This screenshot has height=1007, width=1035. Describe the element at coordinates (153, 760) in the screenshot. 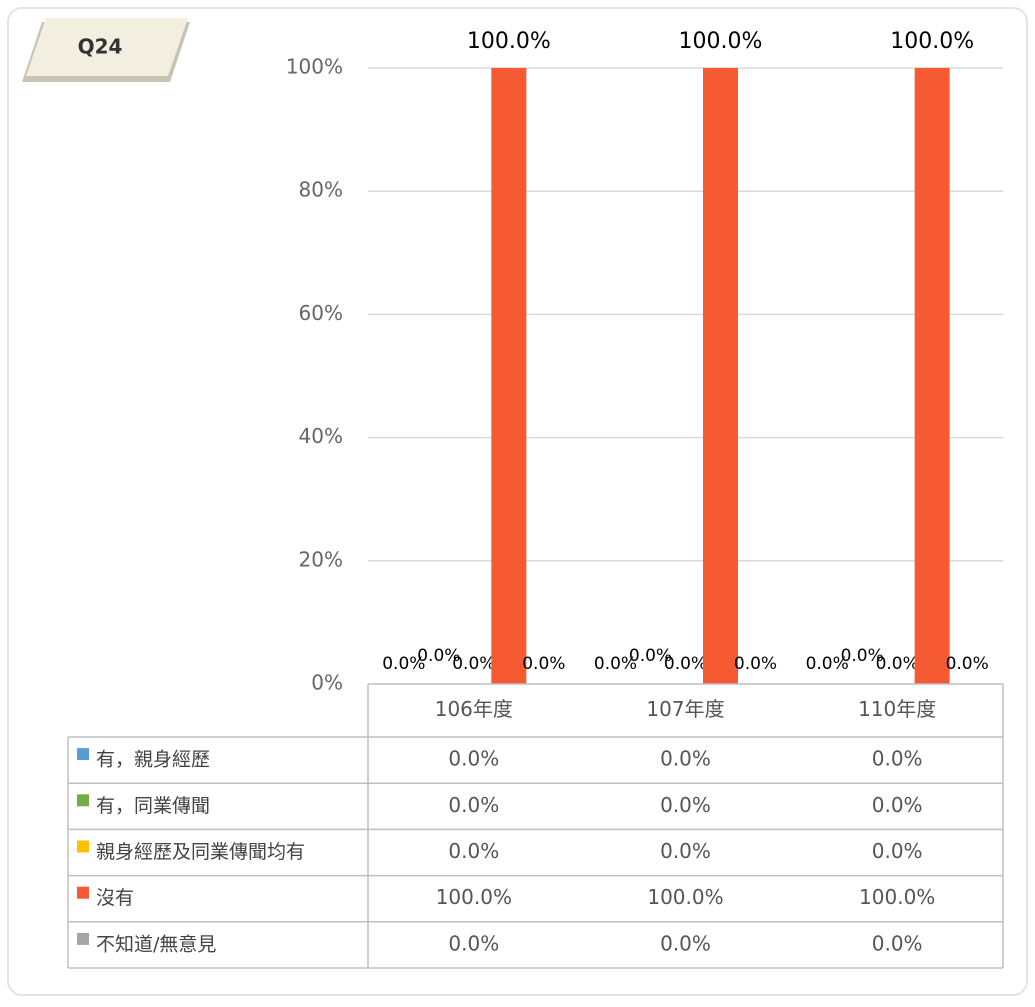

I see `legend-label: 有，親身經歷` at that location.